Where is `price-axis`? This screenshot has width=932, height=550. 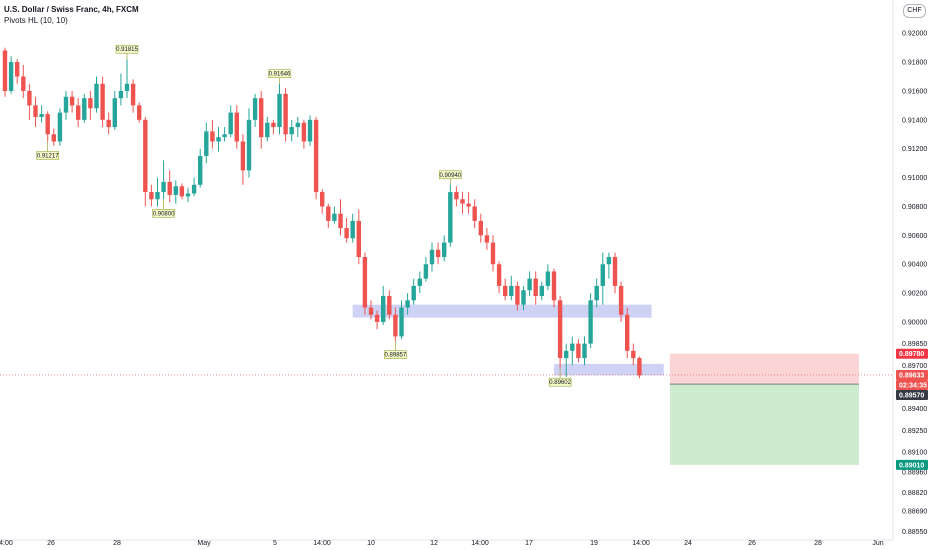 price-axis is located at coordinates (912, 275).